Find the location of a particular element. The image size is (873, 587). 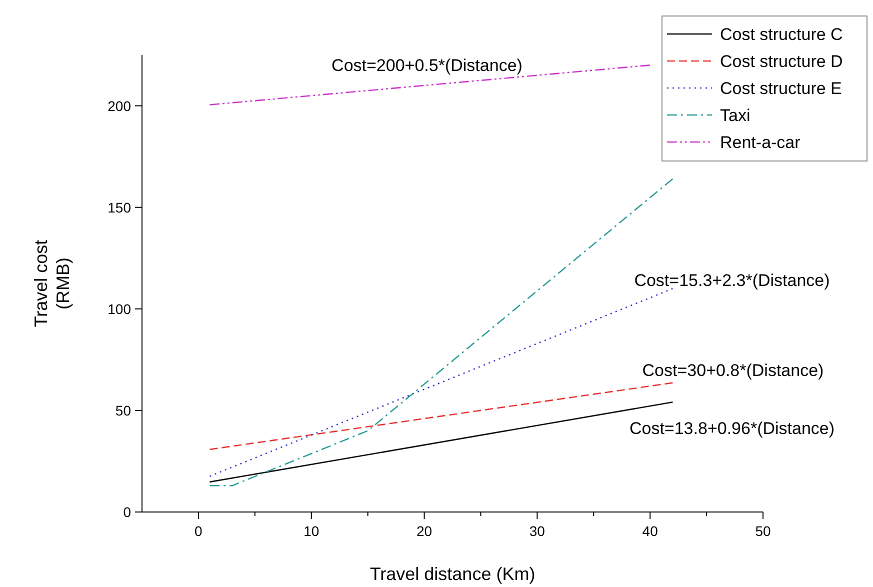

y-tick-label: 0 is located at coordinates (127, 512).